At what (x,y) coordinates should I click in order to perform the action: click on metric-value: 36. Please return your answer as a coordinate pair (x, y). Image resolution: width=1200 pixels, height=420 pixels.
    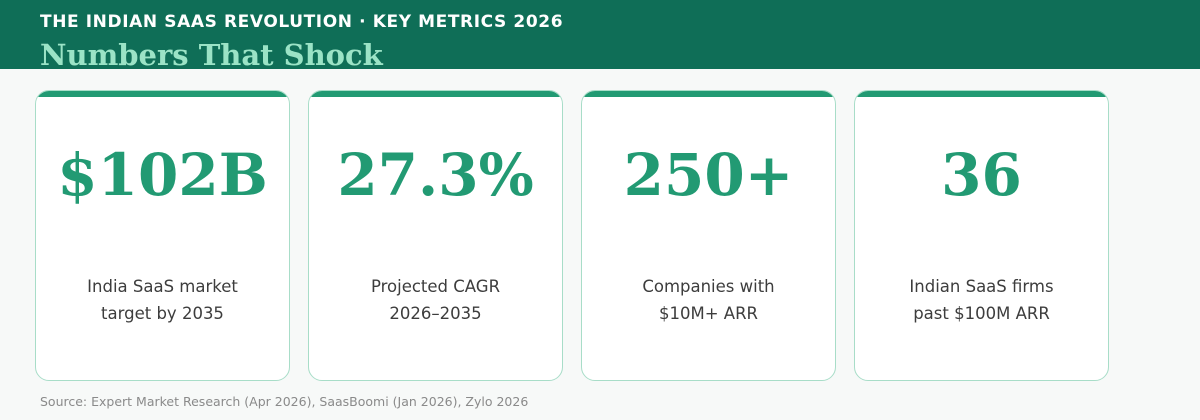
    Looking at the image, I should click on (981, 175).